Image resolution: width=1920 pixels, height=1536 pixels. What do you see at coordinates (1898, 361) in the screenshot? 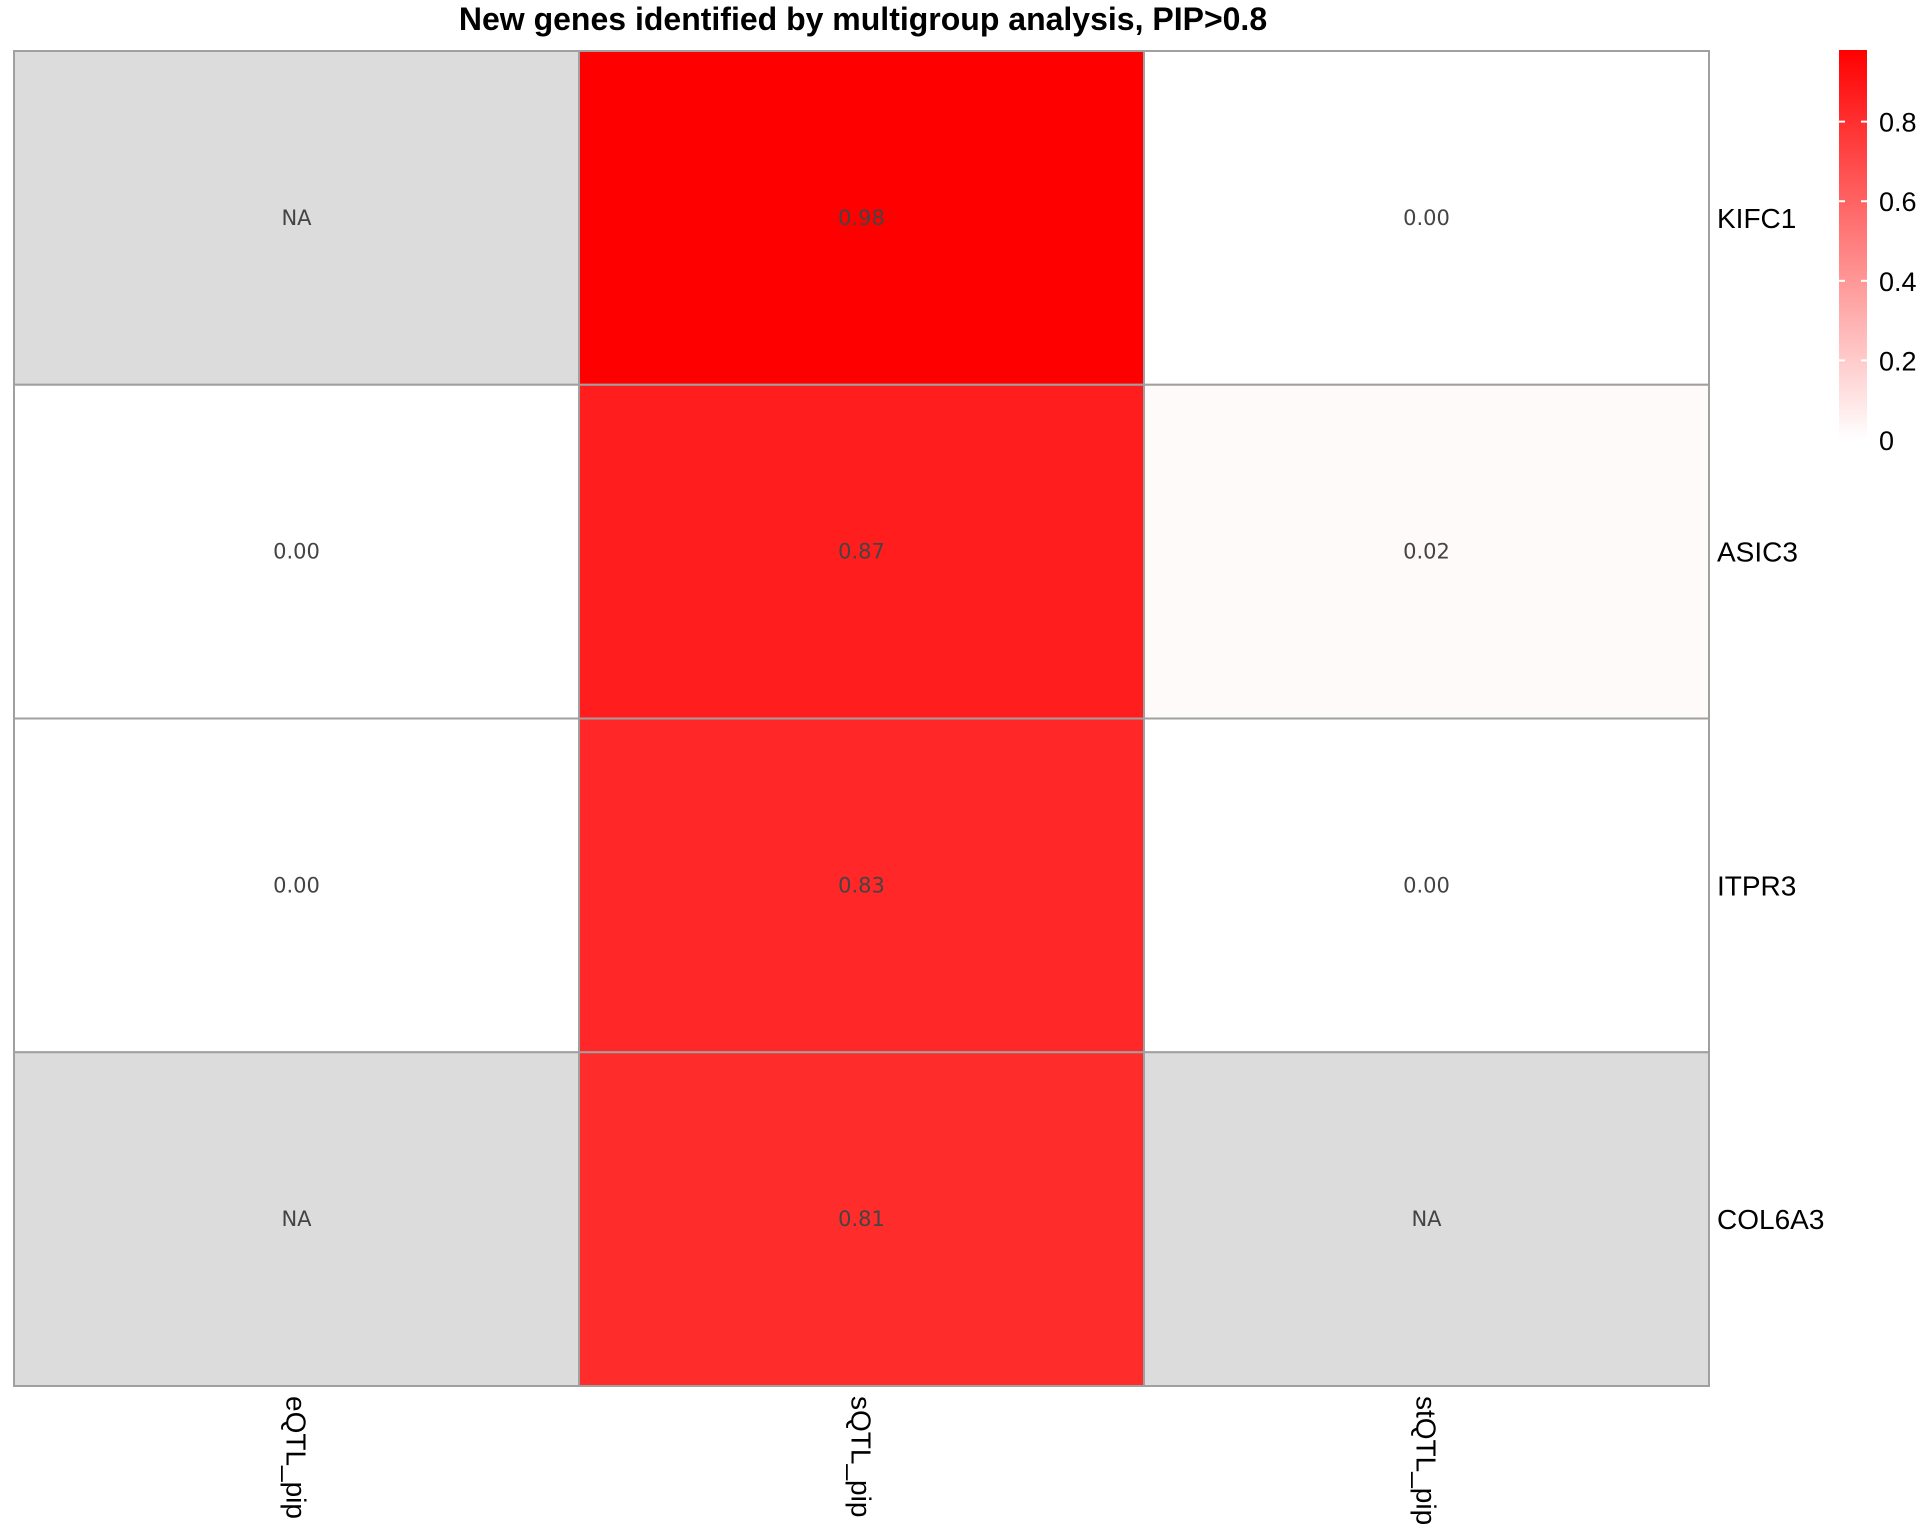
I see `legend-tick-label: 0.2` at bounding box center [1898, 361].